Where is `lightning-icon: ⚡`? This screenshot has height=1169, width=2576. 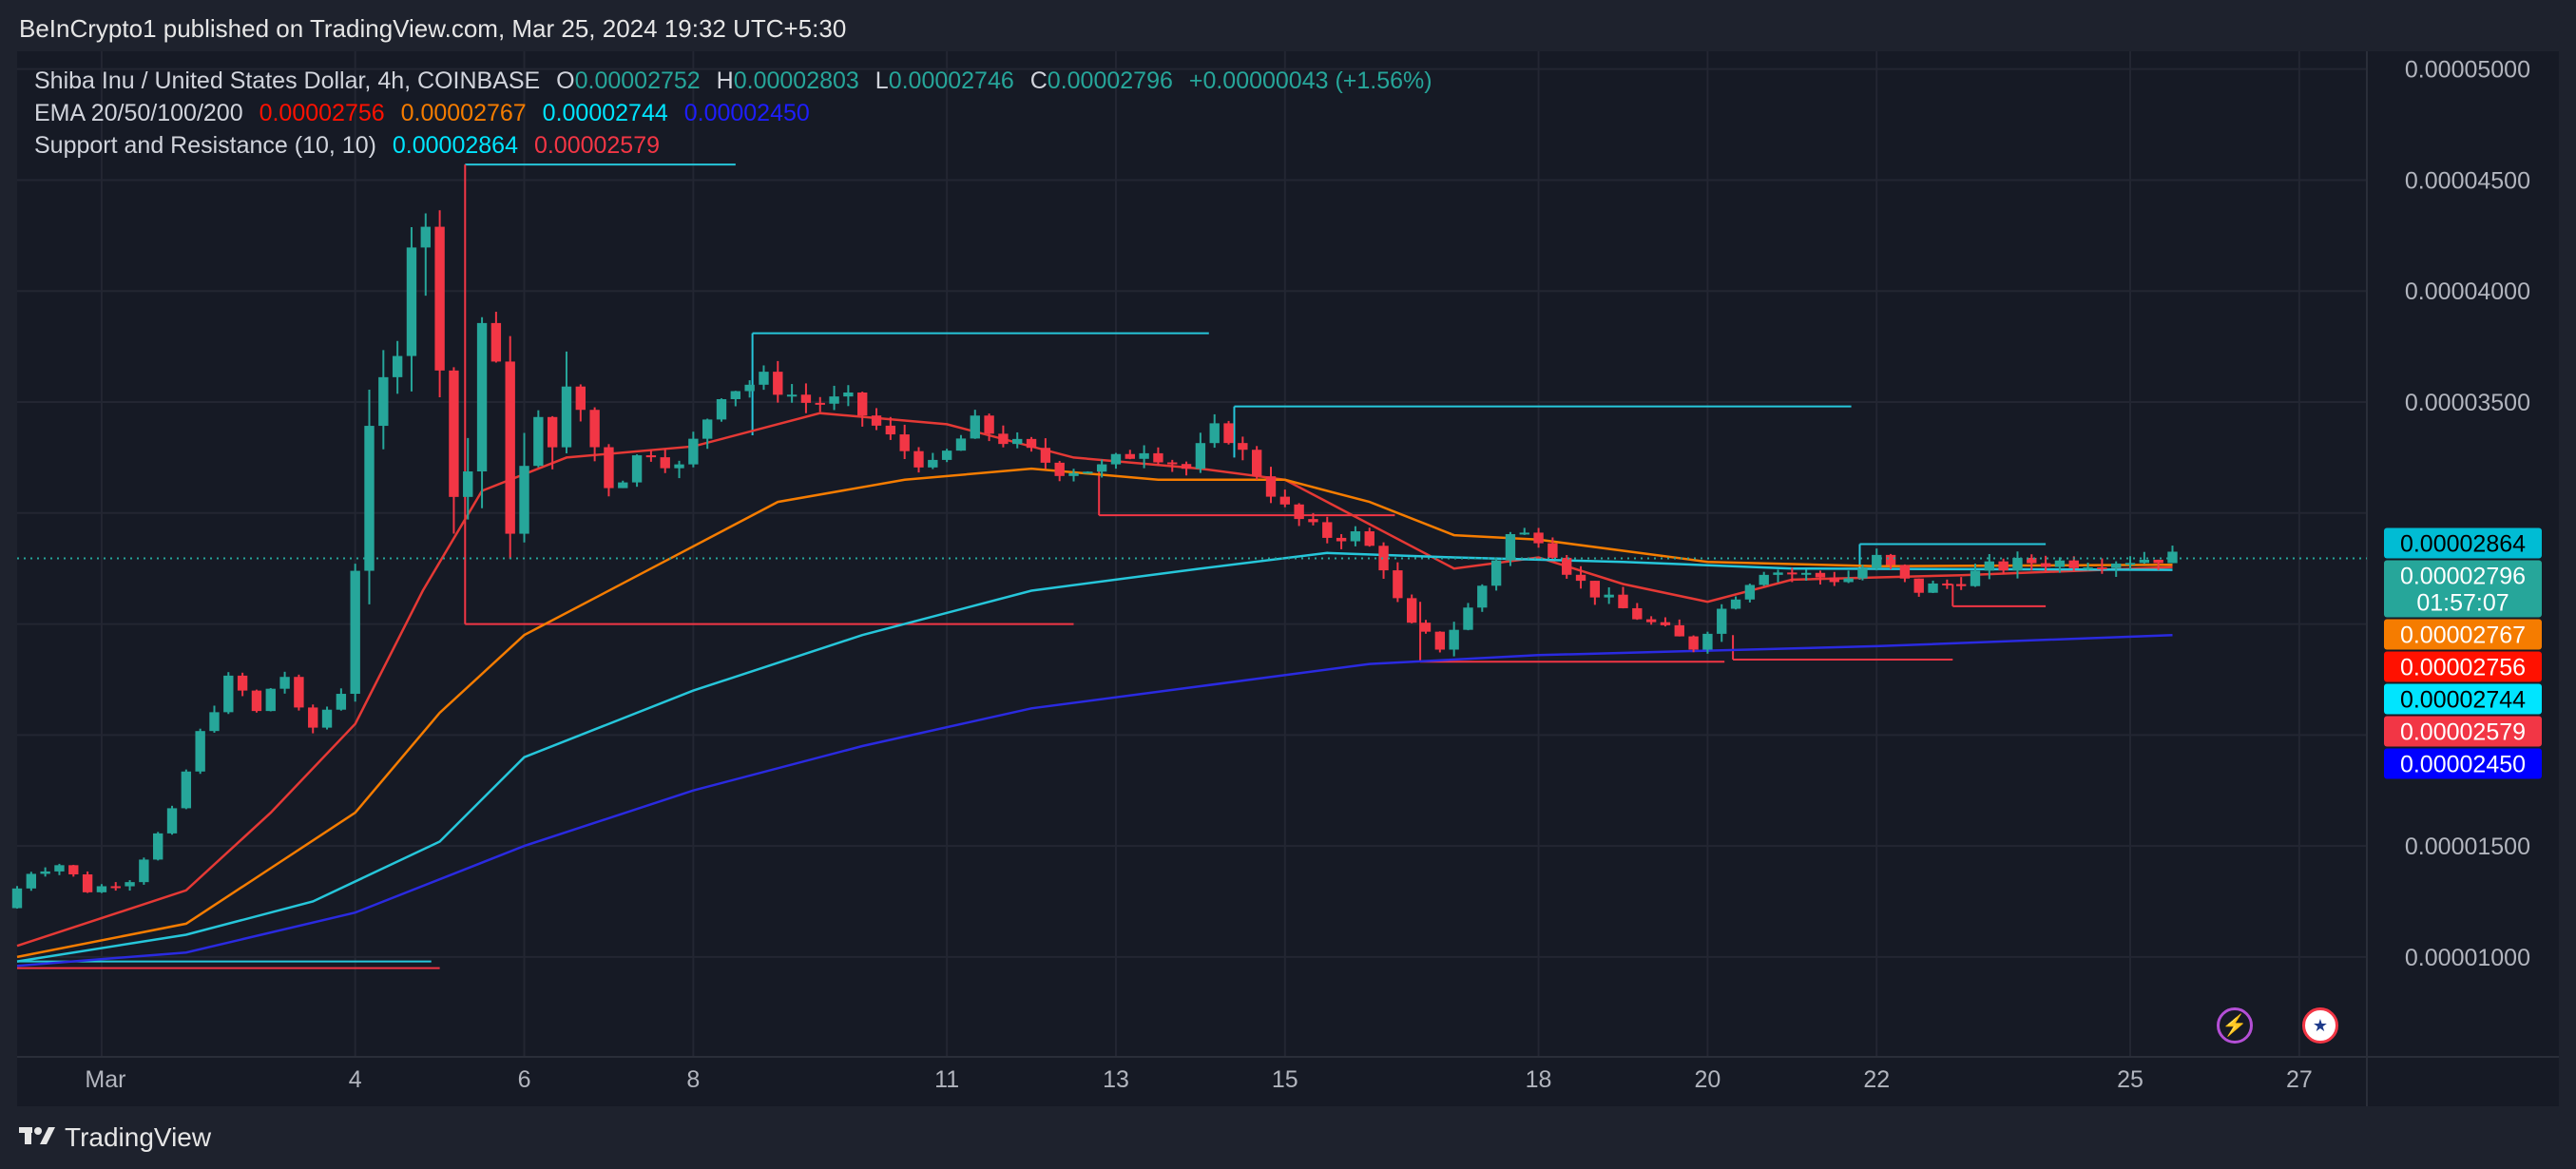
lightning-icon: ⚡ is located at coordinates (2235, 1025).